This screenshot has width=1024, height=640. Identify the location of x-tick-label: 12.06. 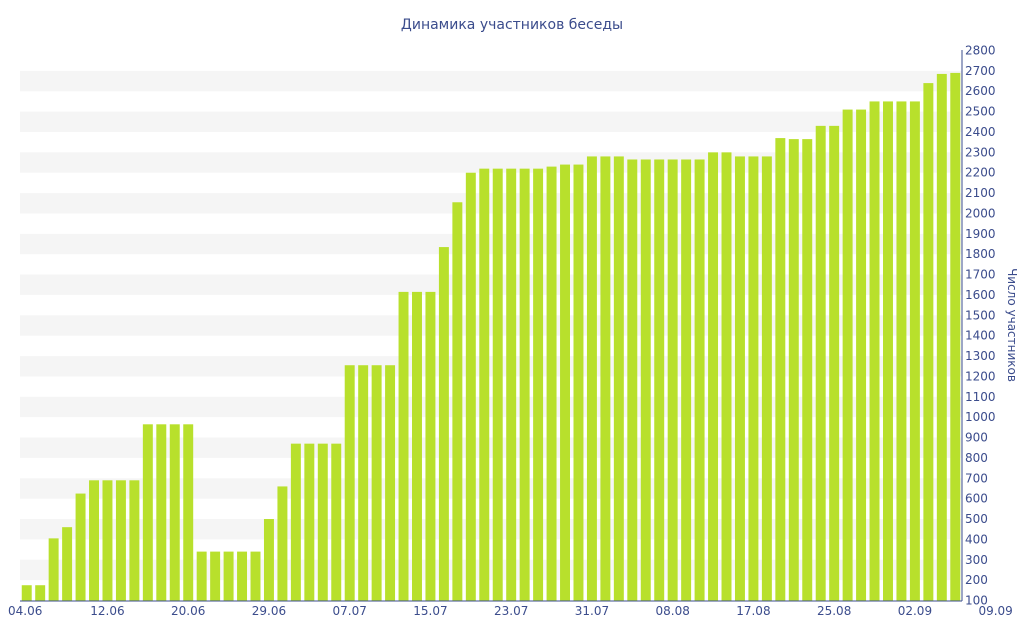
(107, 611).